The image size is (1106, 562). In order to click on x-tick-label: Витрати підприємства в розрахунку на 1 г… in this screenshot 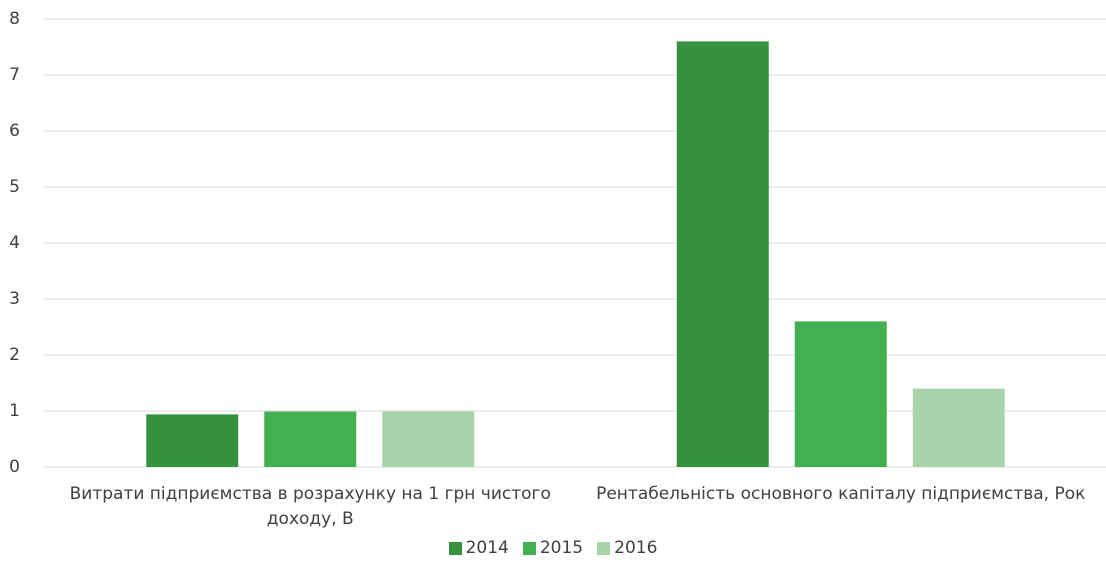, I will do `click(310, 506)`.